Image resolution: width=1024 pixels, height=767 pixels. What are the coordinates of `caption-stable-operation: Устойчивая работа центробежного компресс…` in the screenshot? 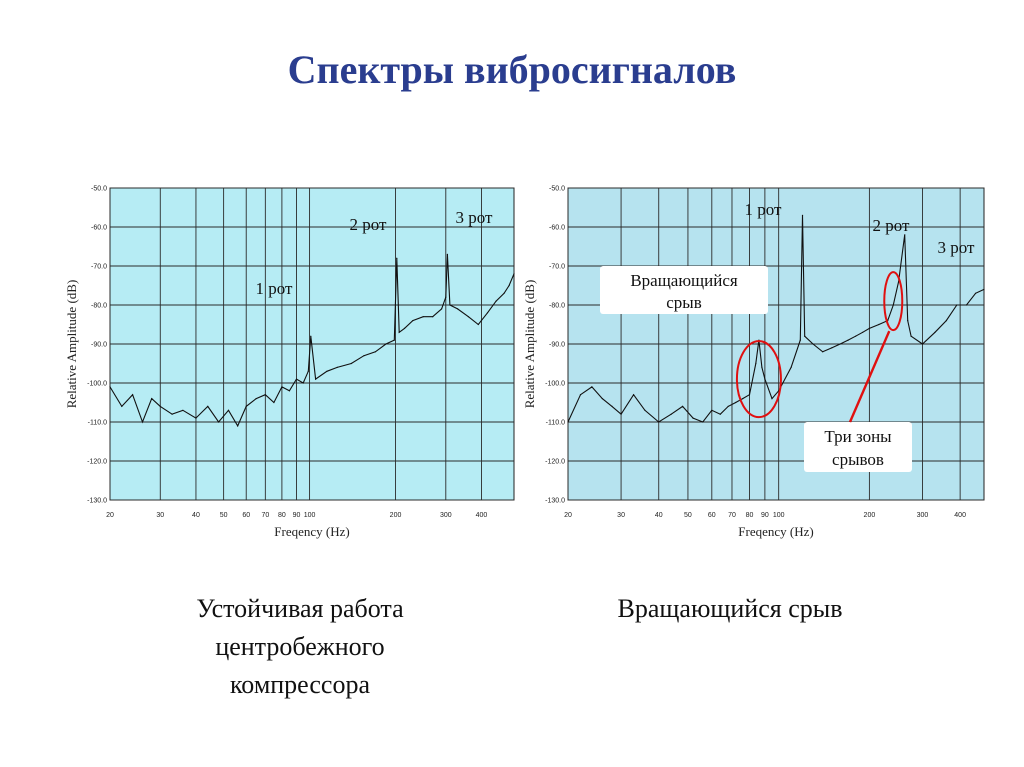 It's located at (300, 647).